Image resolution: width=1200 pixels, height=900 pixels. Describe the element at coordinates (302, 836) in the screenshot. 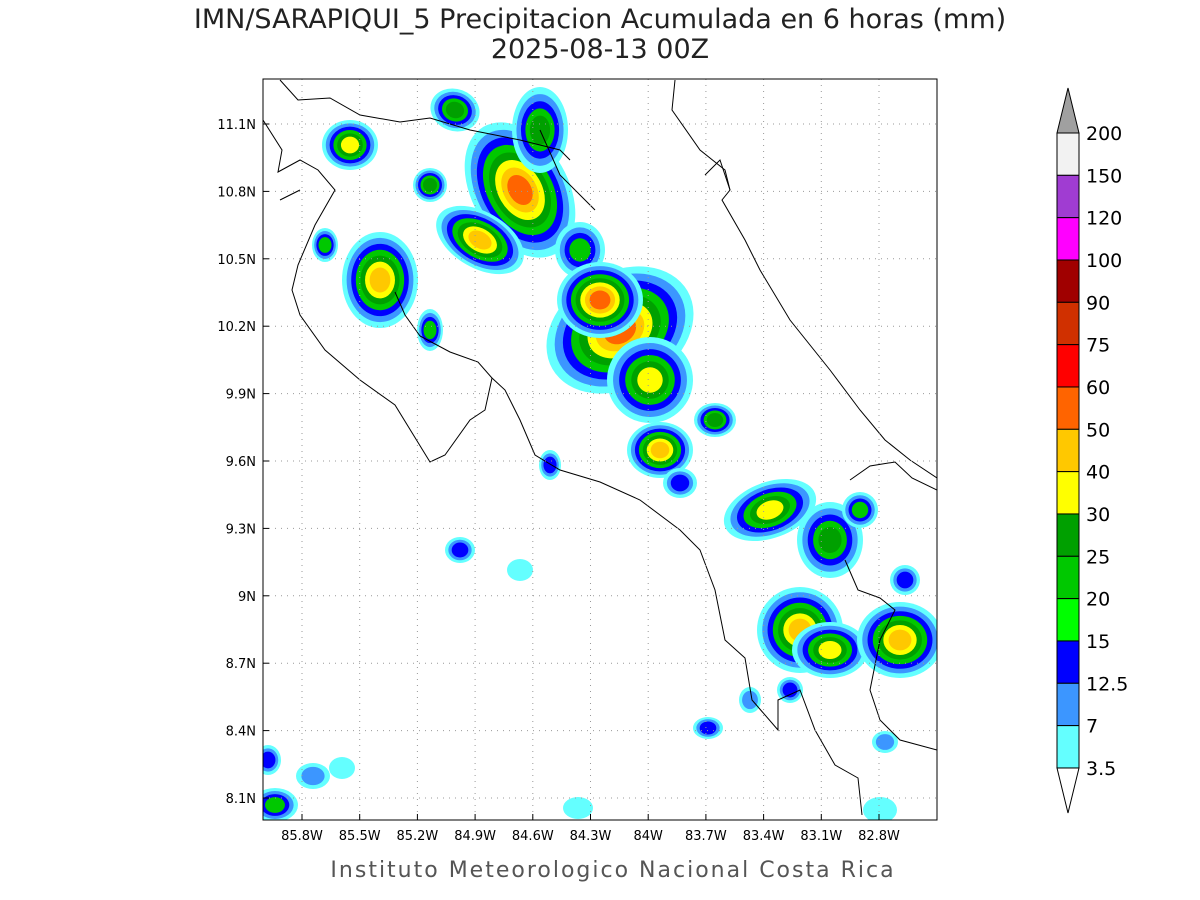

I see `lon-label: 85.8W` at that location.